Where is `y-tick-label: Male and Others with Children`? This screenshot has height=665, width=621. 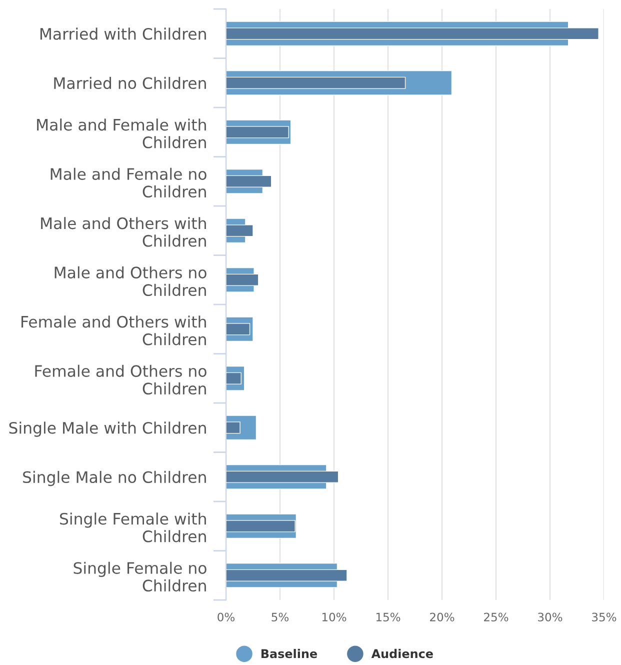
y-tick-label: Male and Others with Children is located at coordinates (123, 232).